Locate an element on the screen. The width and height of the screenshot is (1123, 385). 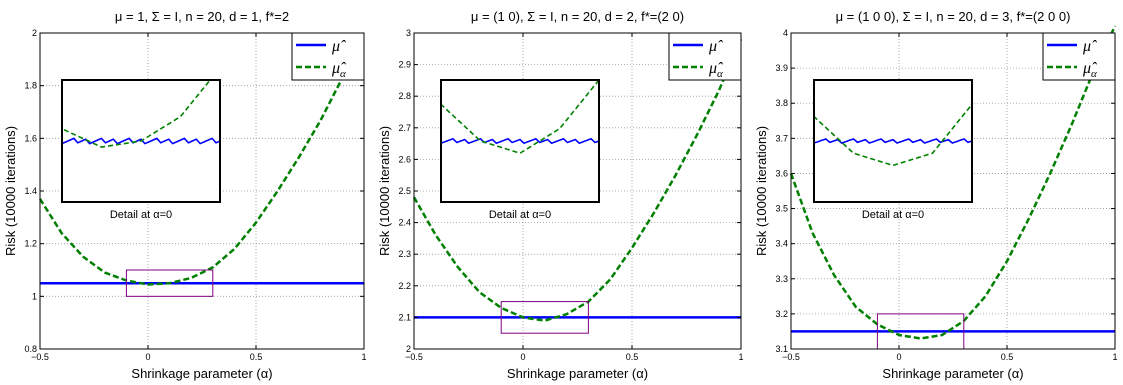
y-tick-label: 1.2 is located at coordinates (30, 244).